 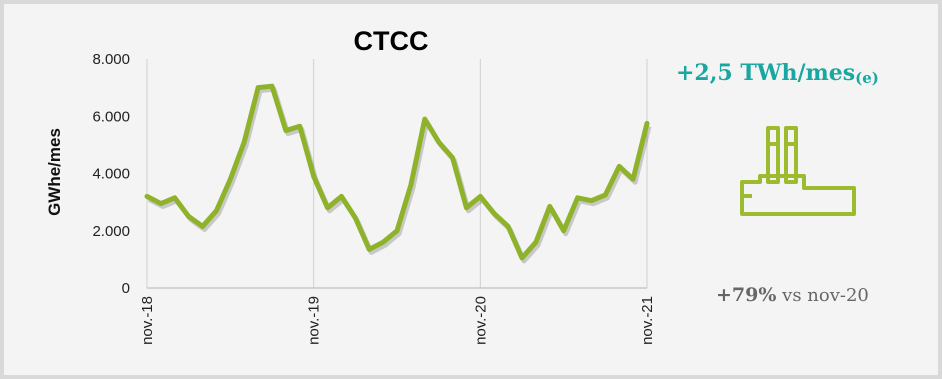 I want to click on y-tick-labels: 0 2.000 4.000 6.000 8.000, so click(x=111, y=174).